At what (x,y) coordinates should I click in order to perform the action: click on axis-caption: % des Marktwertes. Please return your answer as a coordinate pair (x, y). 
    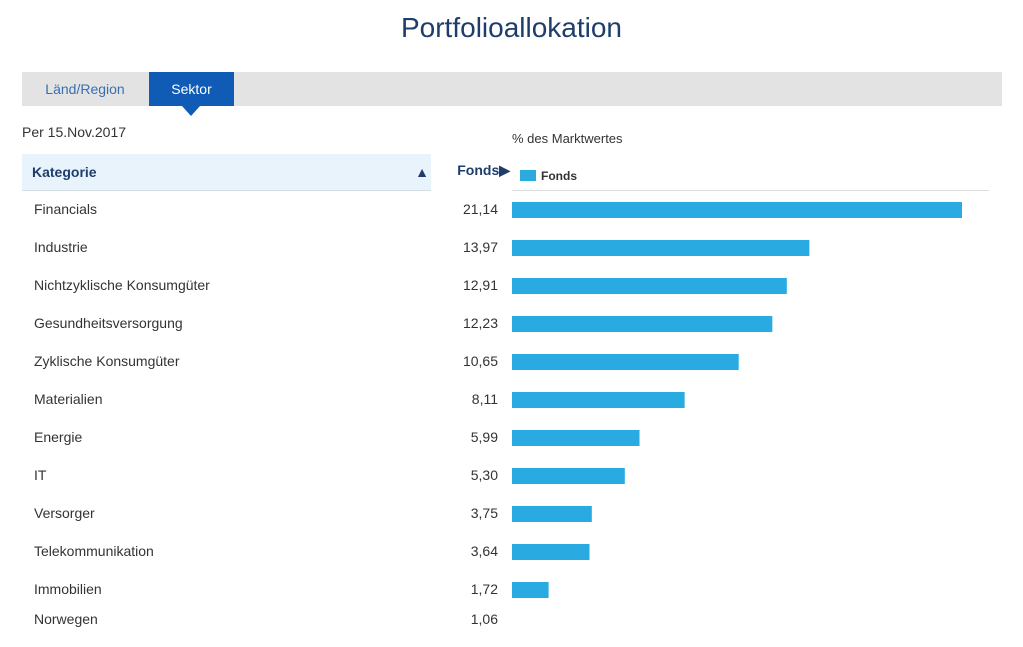
    Looking at the image, I should click on (567, 138).